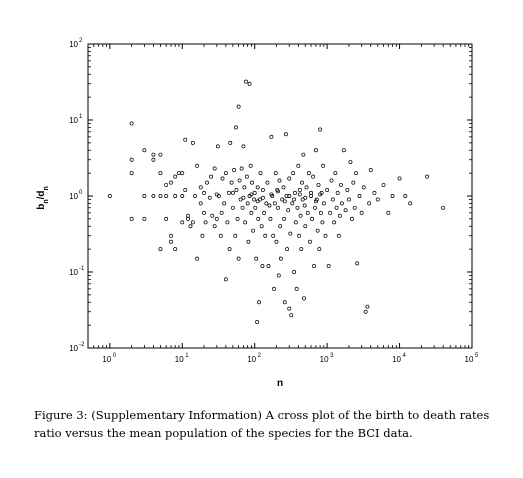 Image resolution: width=523 pixels, height=478 pixels. I want to click on x-tick-exponent: 2, so click(260, 356).